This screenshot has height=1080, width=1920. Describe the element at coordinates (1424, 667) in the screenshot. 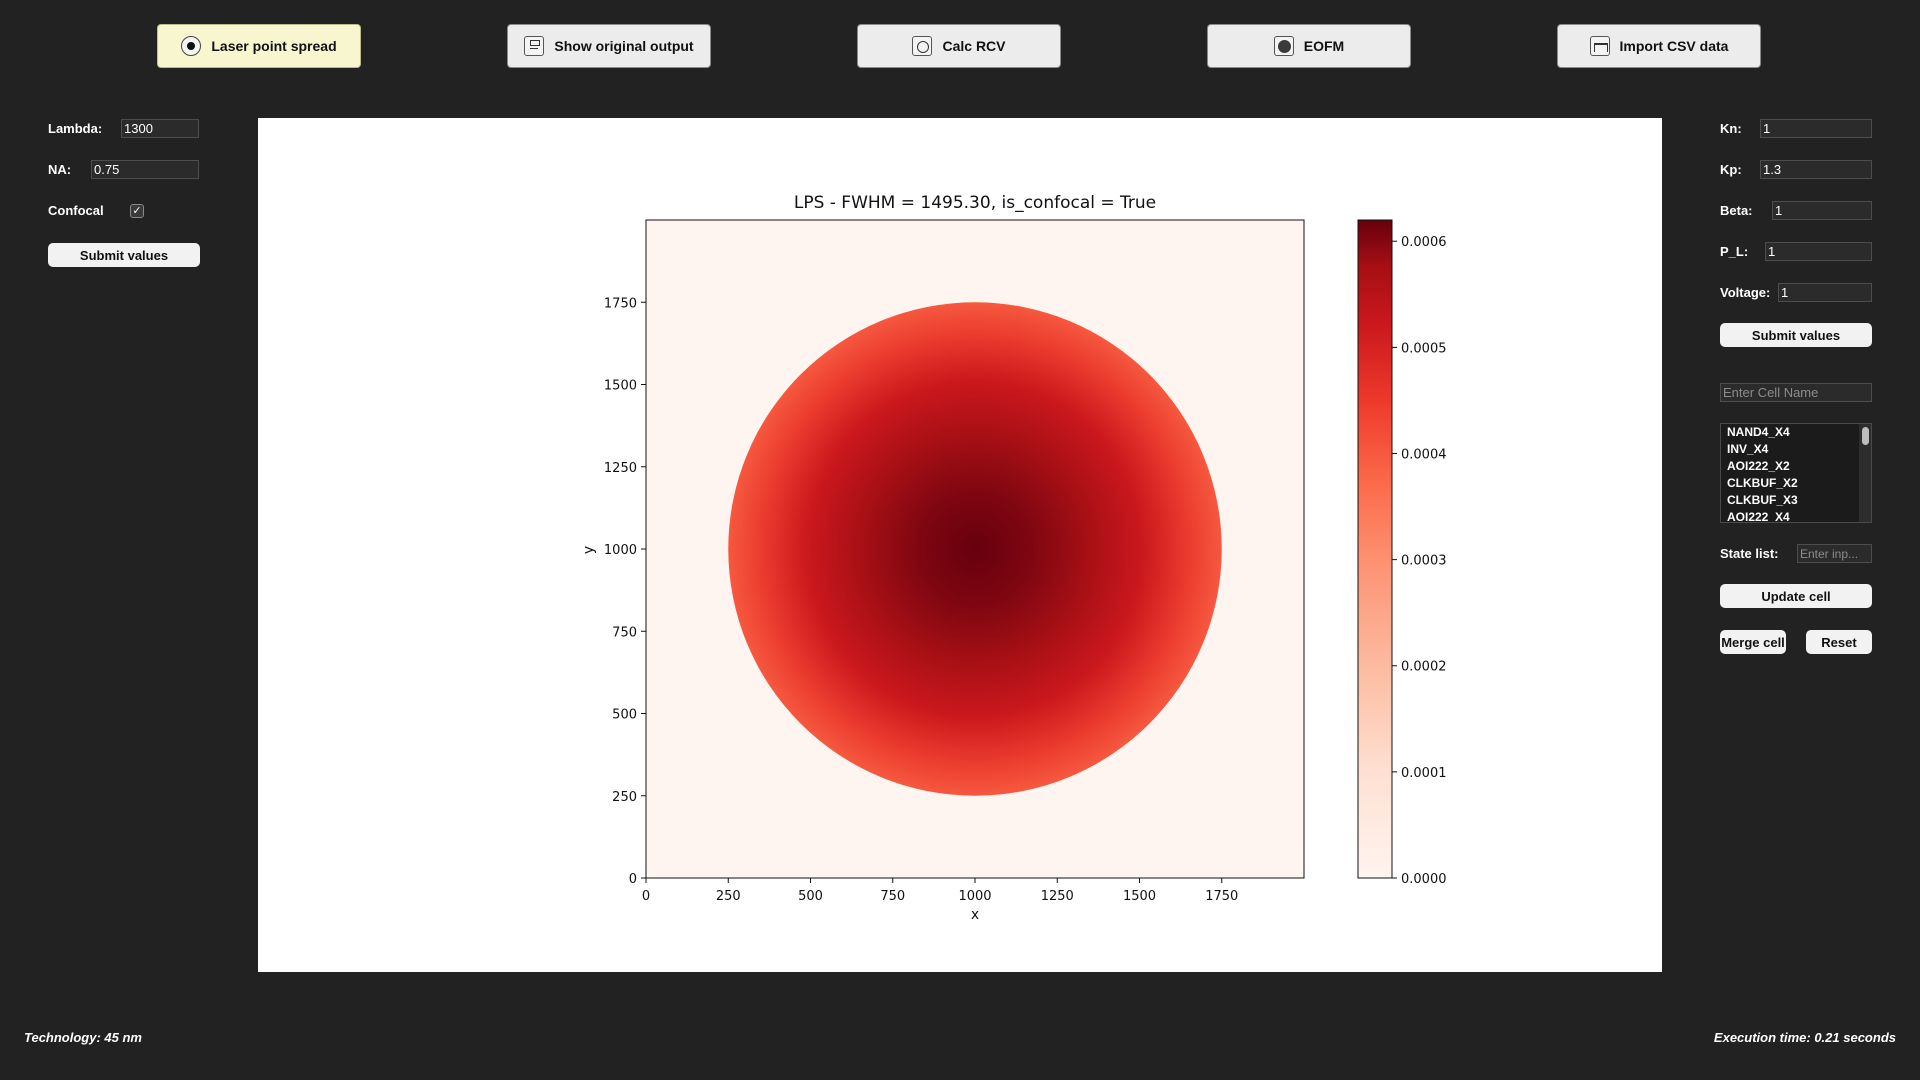

I see `colorbar-tick-label: 0.0002` at that location.